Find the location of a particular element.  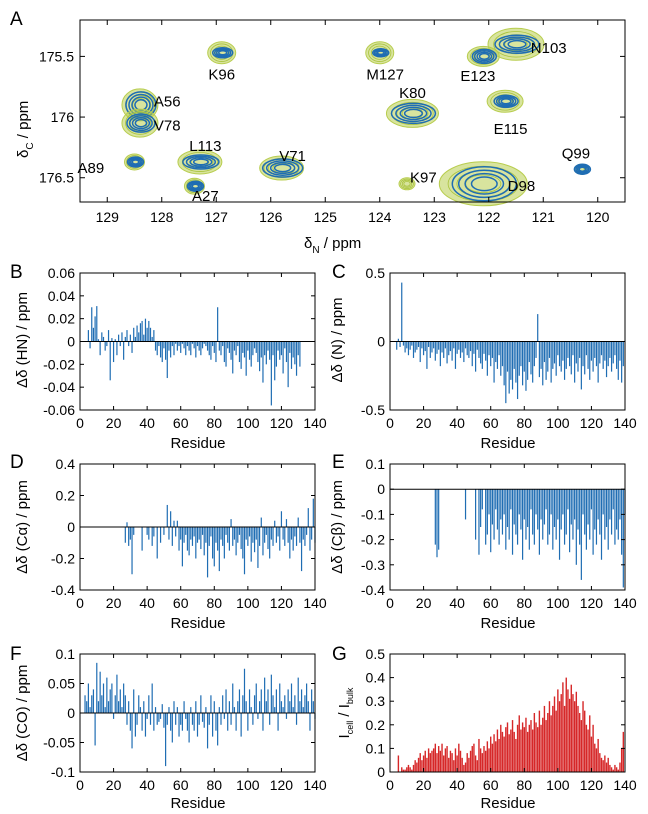

bars-f is located at coordinates (200, 714).